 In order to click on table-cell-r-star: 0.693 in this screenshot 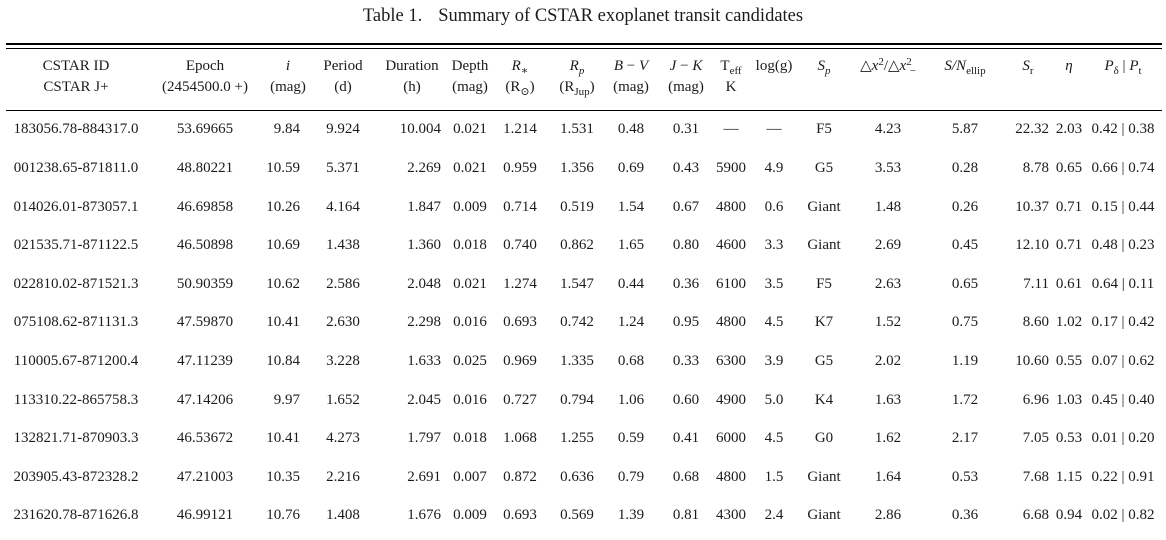, I will do `click(520, 322)`.